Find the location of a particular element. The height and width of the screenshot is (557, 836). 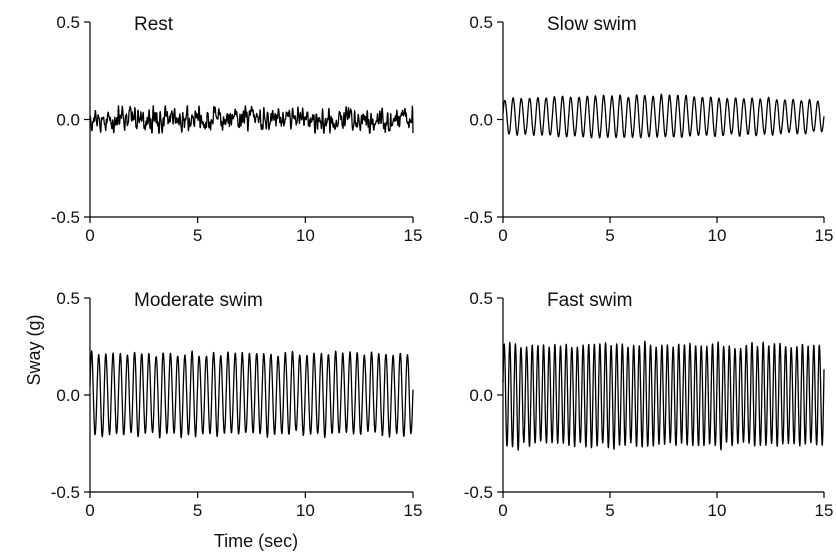

panel-title: Slow swim is located at coordinates (592, 24).